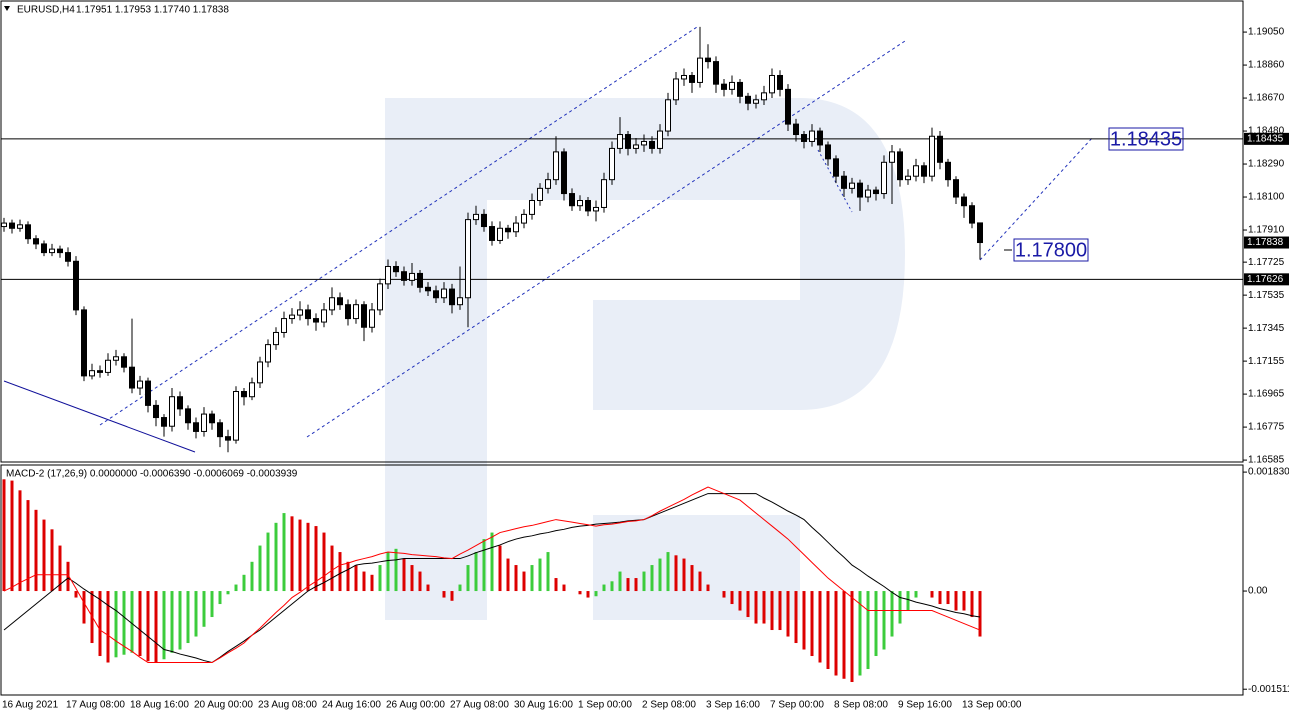 Image resolution: width=1289 pixels, height=716 pixels. Describe the element at coordinates (797, 705) in the screenshot. I see `x-tick-label: 7 Sep 00:00` at that location.